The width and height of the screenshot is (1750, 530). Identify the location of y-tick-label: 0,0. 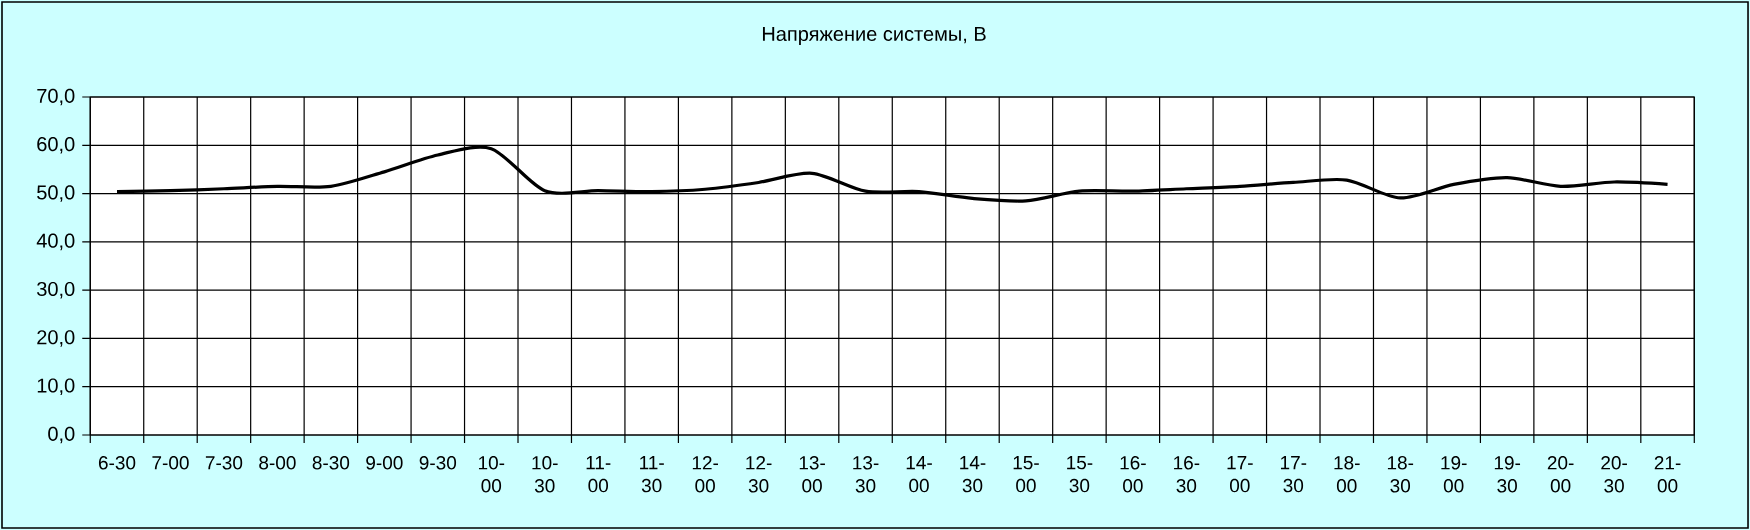
(61, 435).